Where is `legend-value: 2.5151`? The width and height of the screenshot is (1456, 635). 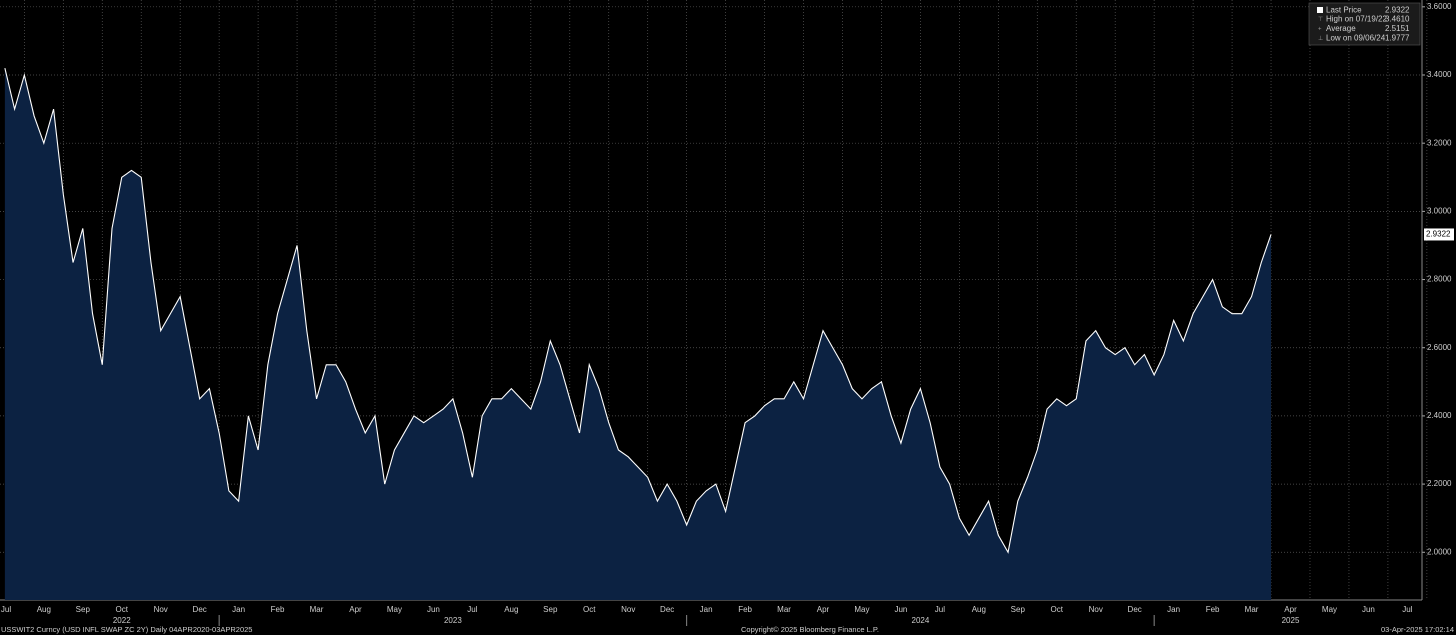
legend-value: 2.5151 is located at coordinates (1397, 28).